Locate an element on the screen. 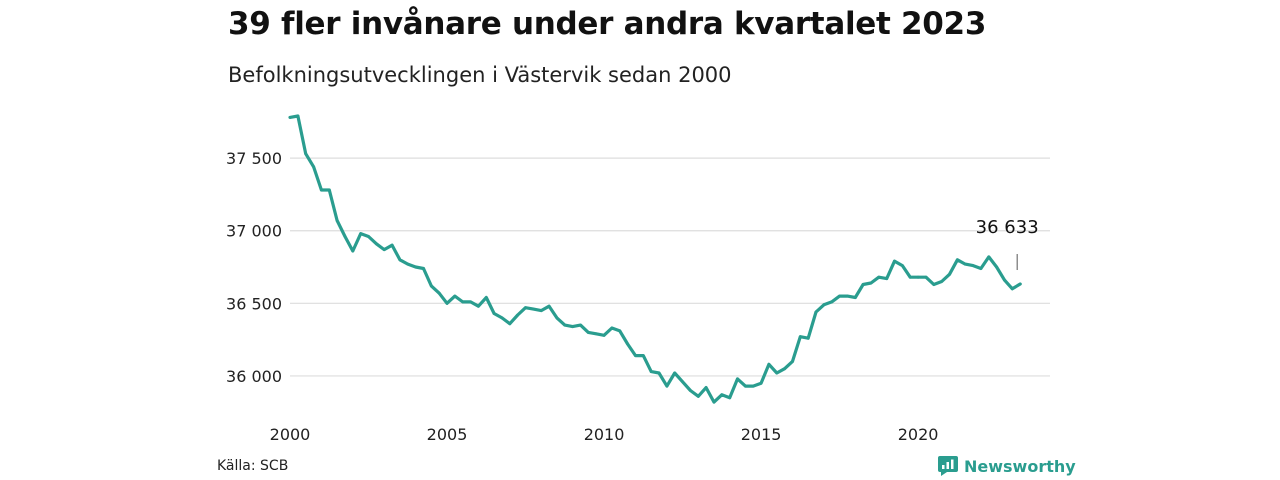 Image resolution: width=1280 pixels, height=480 pixels. x-axis-ticks: 2000 2005 2010 2015 2020 is located at coordinates (604, 434).